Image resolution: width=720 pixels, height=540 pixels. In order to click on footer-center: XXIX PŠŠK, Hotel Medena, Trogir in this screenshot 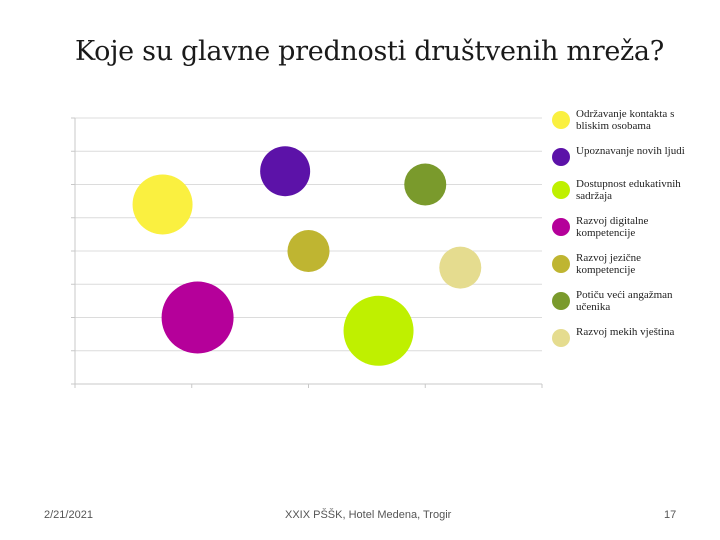, I will do `click(368, 515)`.